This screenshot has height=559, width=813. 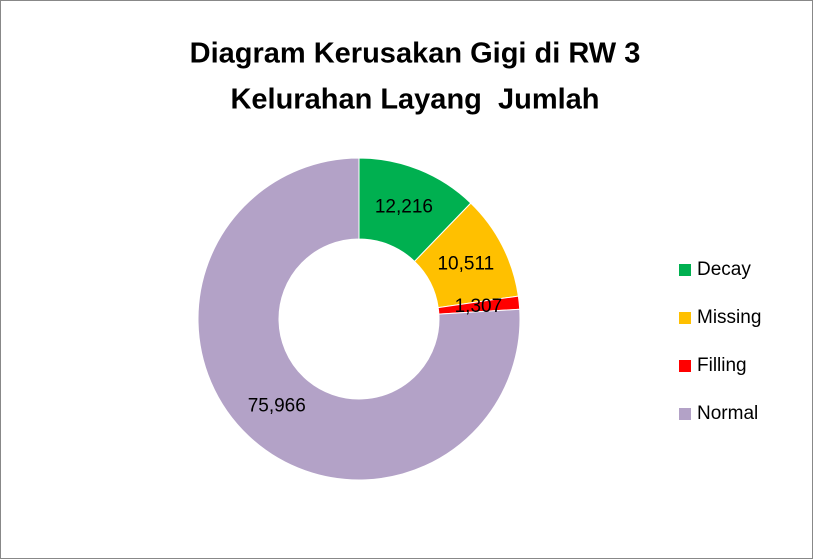 I want to click on data-label: 75,966, so click(x=277, y=405).